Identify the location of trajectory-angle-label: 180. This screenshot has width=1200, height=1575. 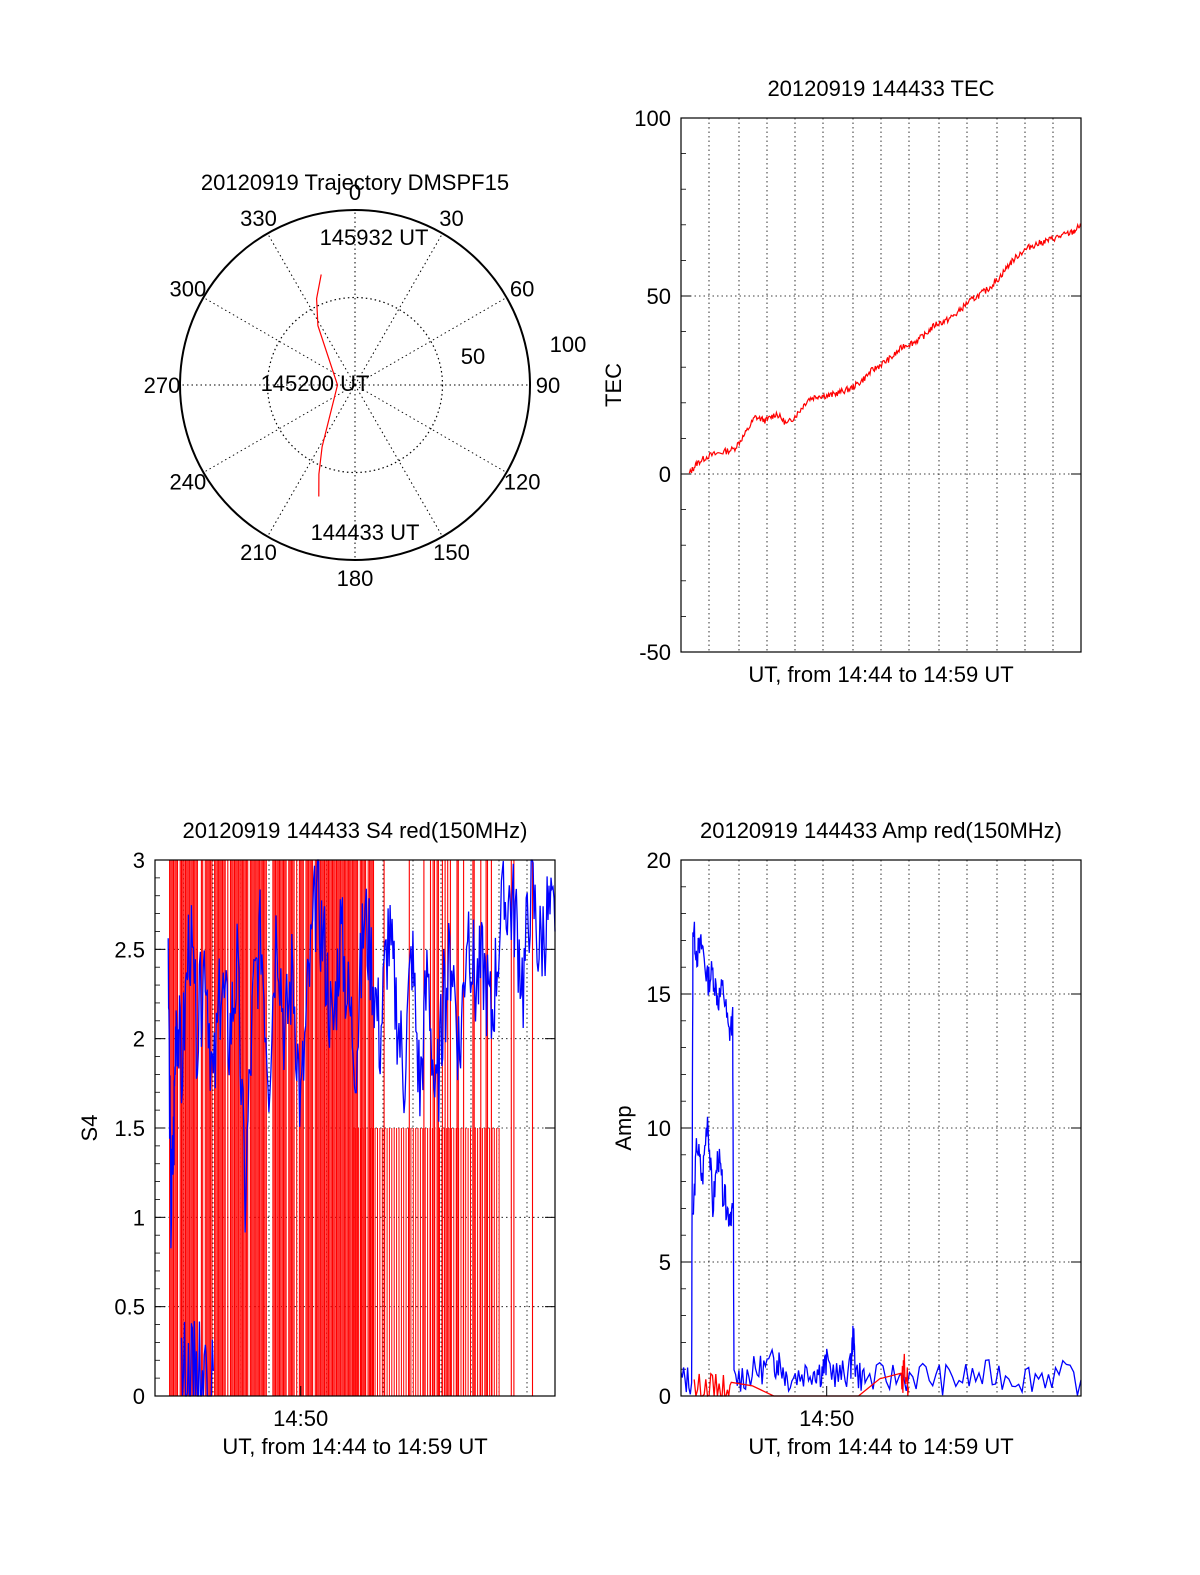
(355, 578).